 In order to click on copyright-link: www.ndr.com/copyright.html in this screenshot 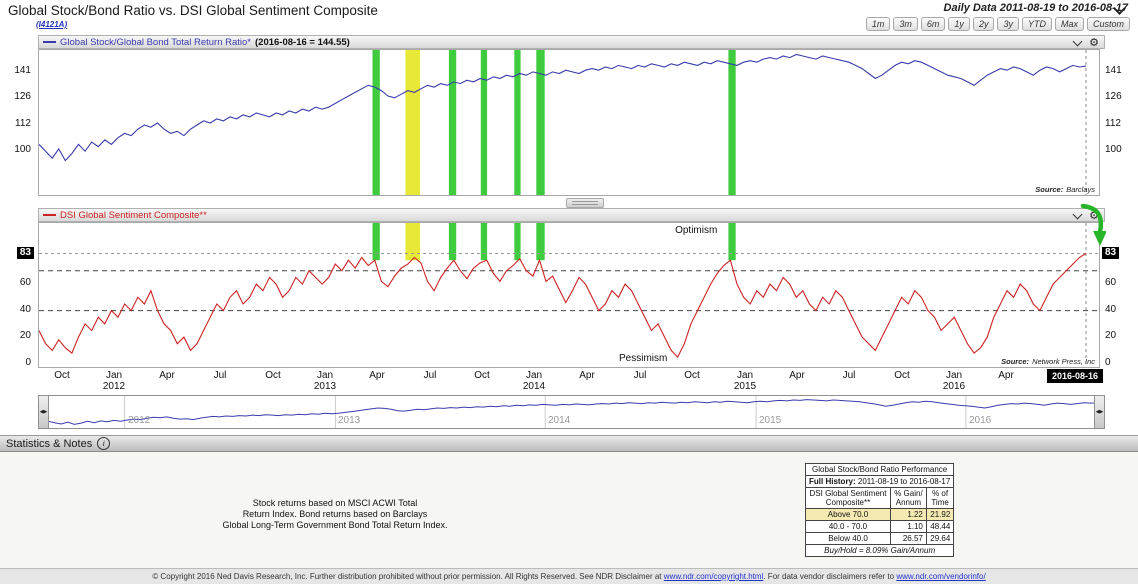, I will do `click(713, 576)`.